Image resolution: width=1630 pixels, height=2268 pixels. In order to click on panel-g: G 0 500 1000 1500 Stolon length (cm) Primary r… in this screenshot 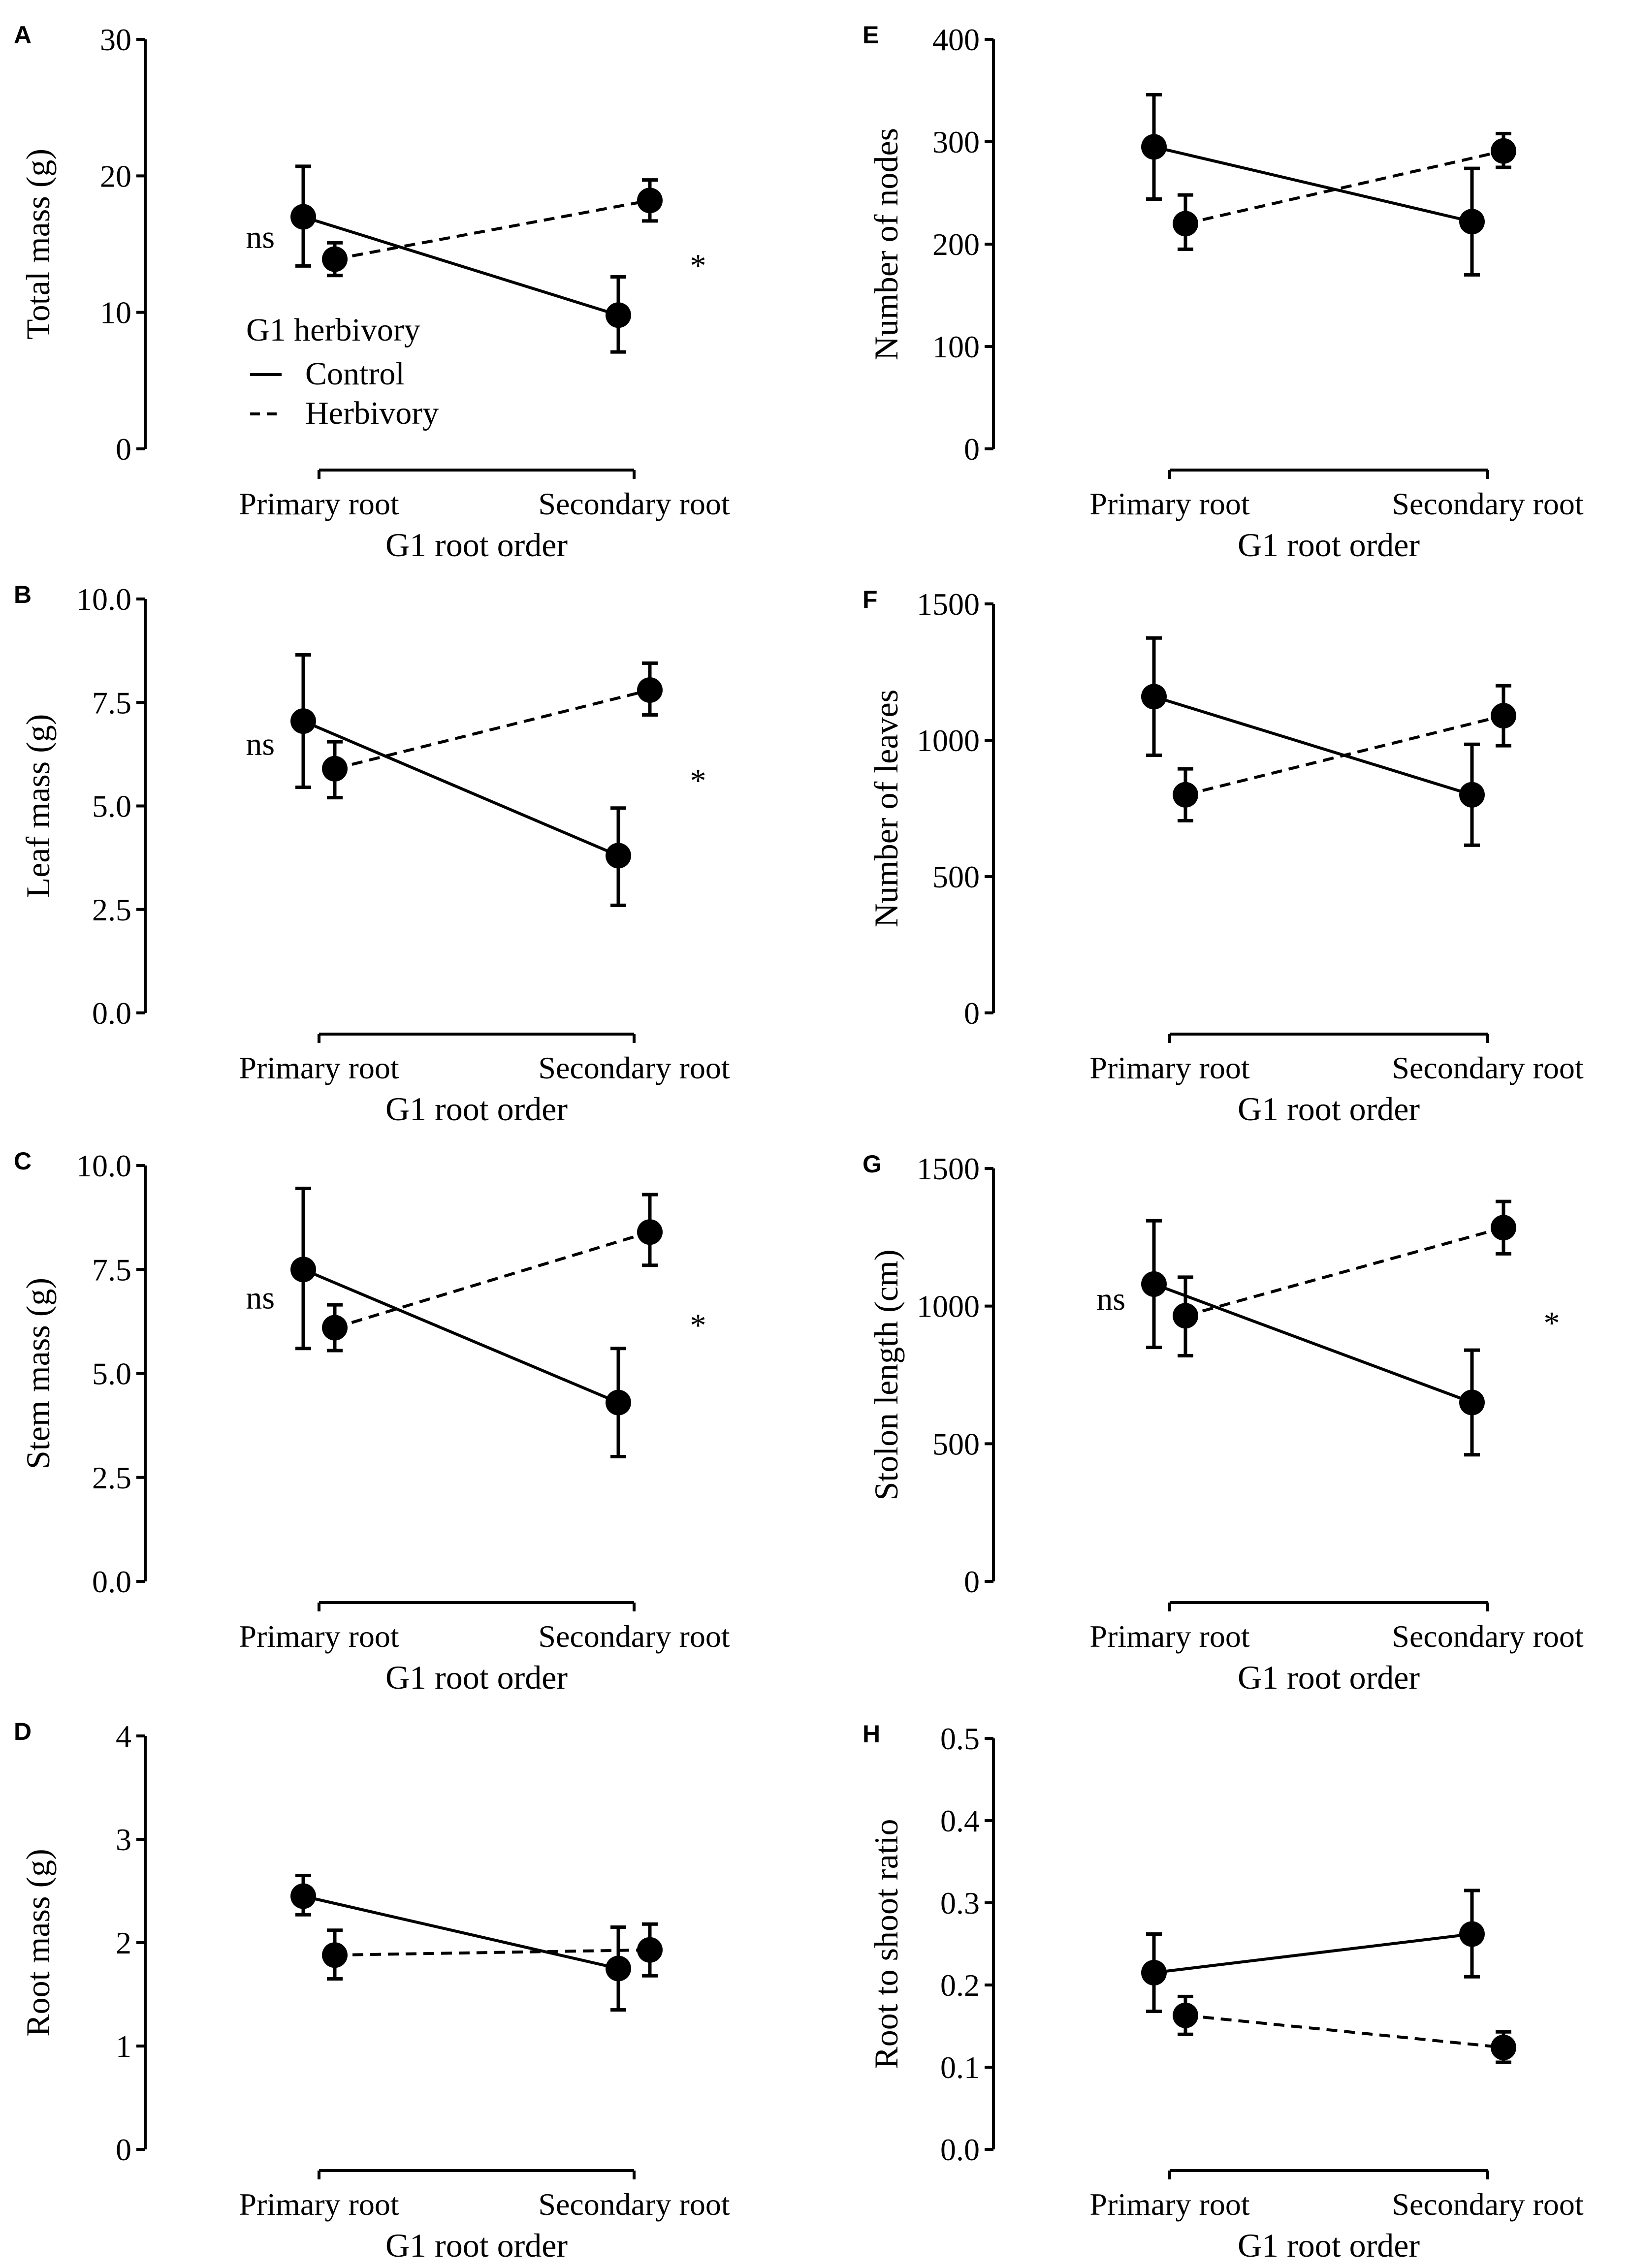, I will do `click(1223, 1423)`.